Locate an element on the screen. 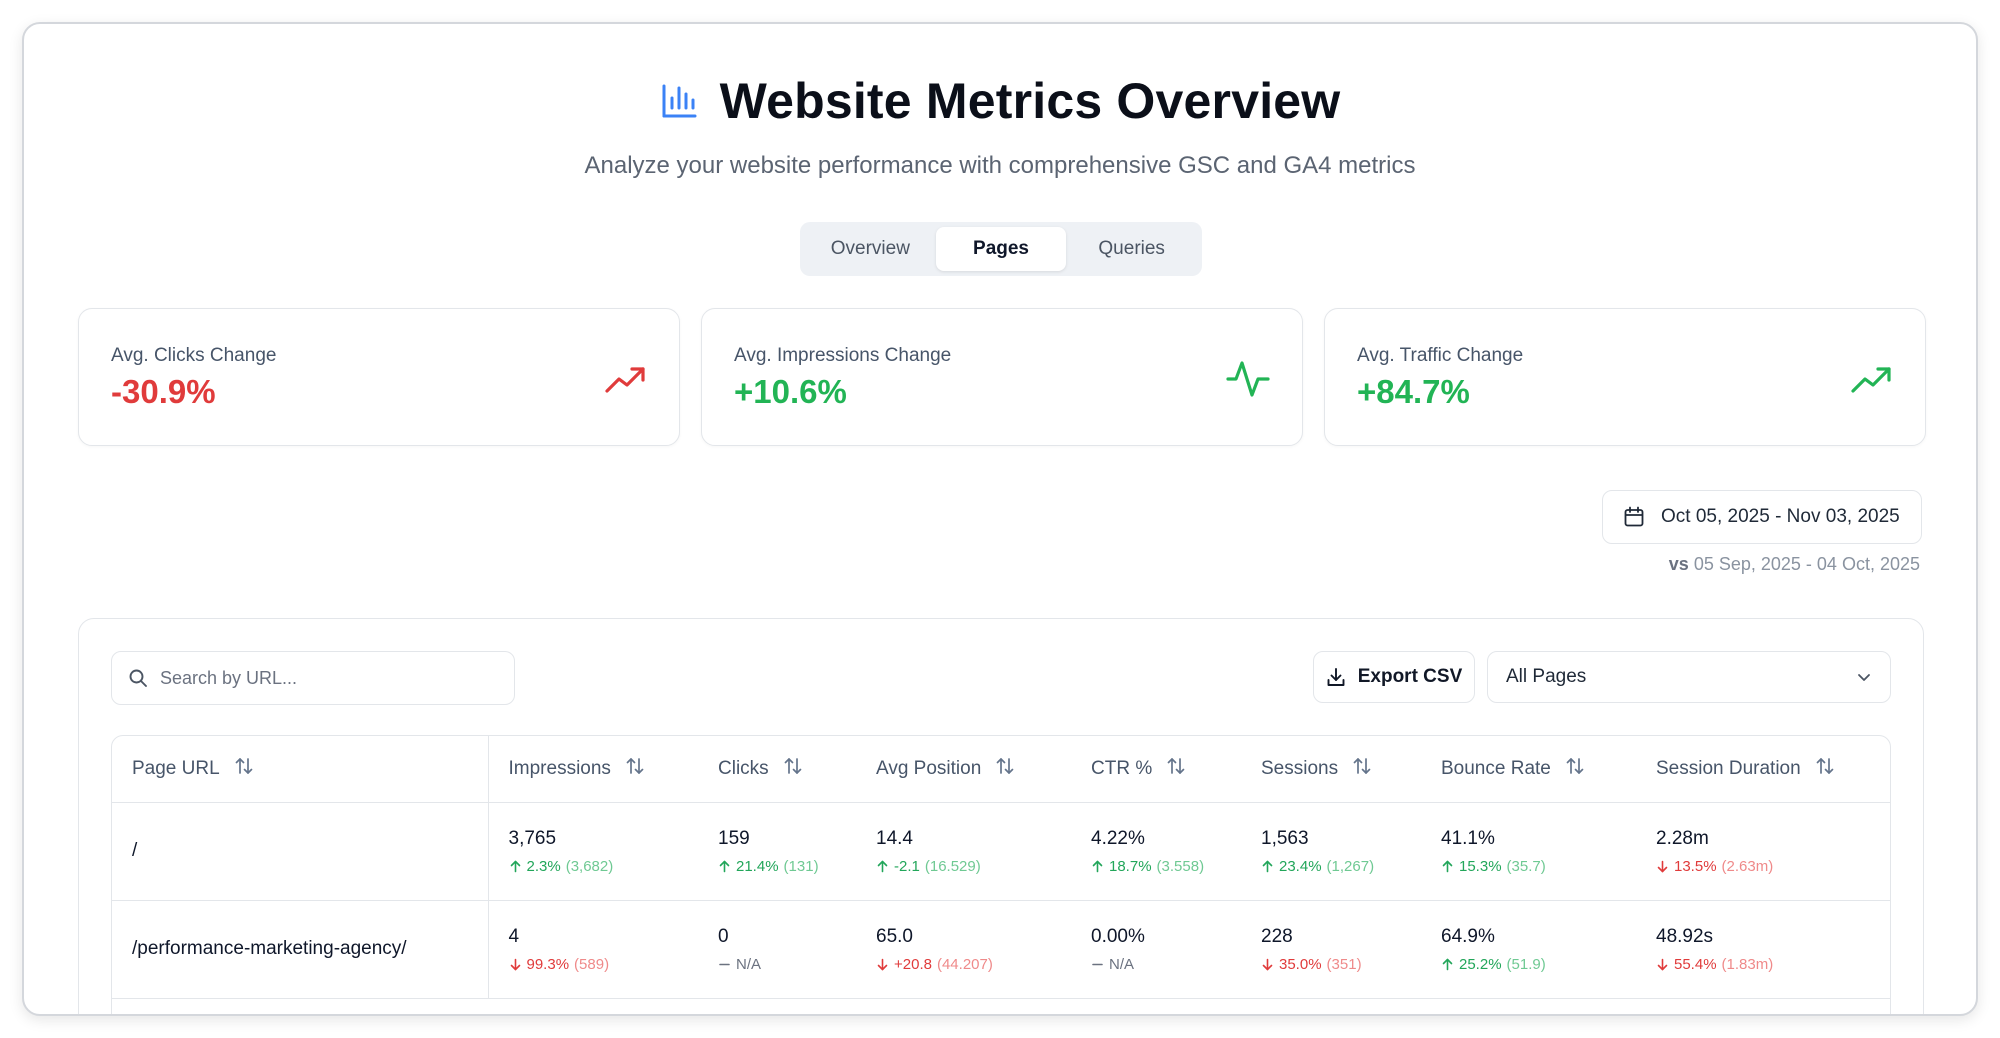  metric-delta: 21.4% (131) is located at coordinates (787, 866).